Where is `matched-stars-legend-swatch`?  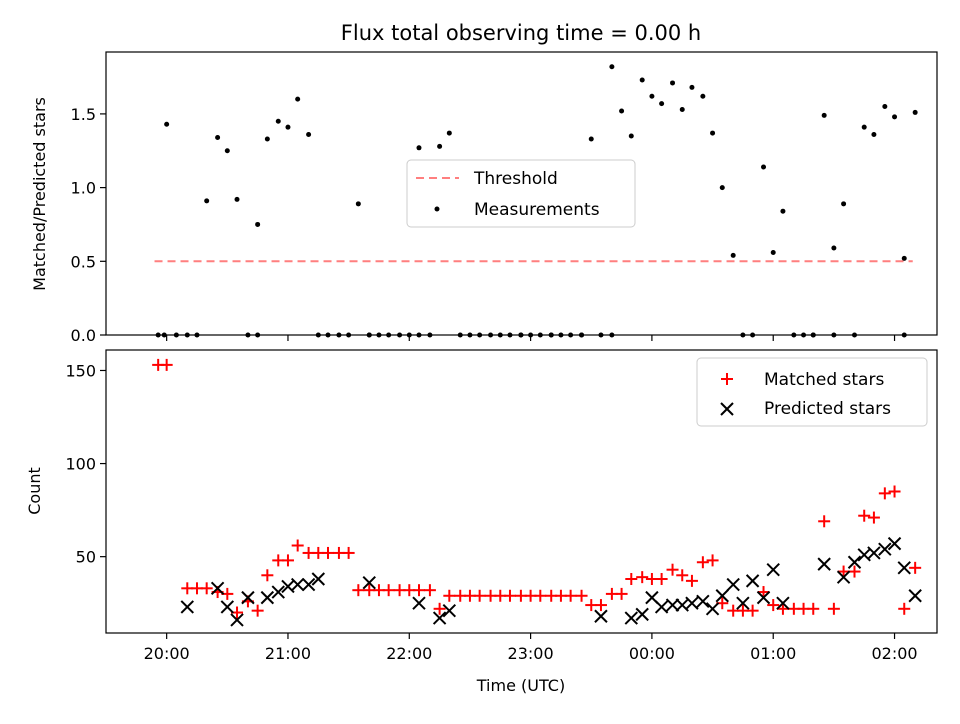 matched-stars-legend-swatch is located at coordinates (727, 379).